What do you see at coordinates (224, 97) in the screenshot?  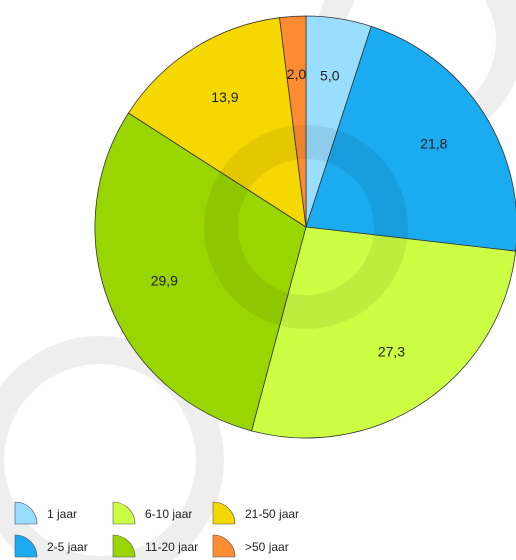 I see `slice-label: 13,9` at bounding box center [224, 97].